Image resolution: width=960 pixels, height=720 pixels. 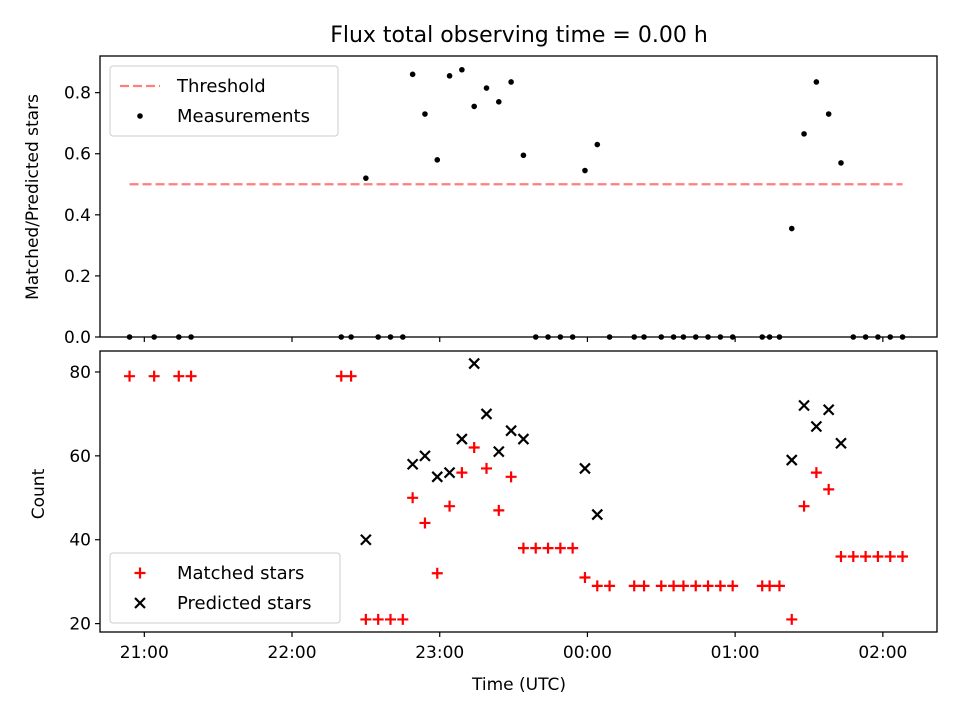 What do you see at coordinates (77, 338) in the screenshot?
I see `y-tick-label: 0.0` at bounding box center [77, 338].